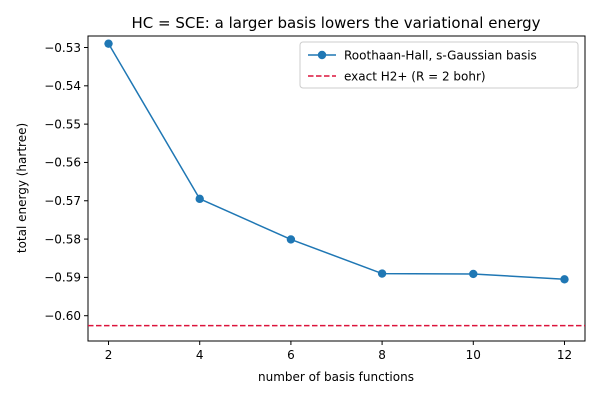  I want to click on legend-reference-label: exact H2+ (R = 2 bohr), so click(415, 77).